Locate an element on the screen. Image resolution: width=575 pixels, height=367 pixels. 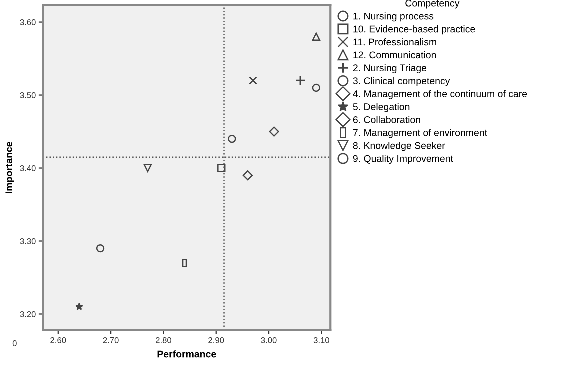
y-tick-label: 3.20 is located at coordinates (28, 314).